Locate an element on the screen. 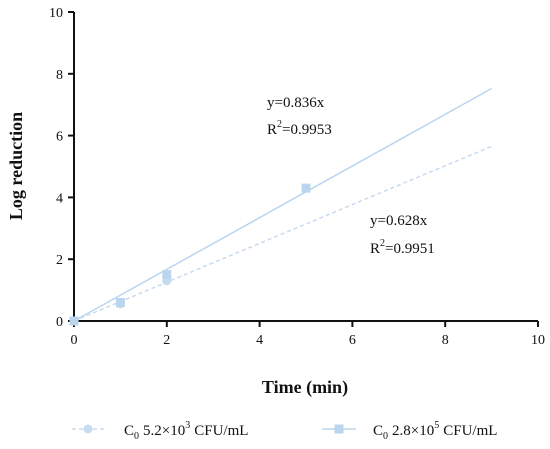  y-axis-title: Log reduction is located at coordinates (16, 166).